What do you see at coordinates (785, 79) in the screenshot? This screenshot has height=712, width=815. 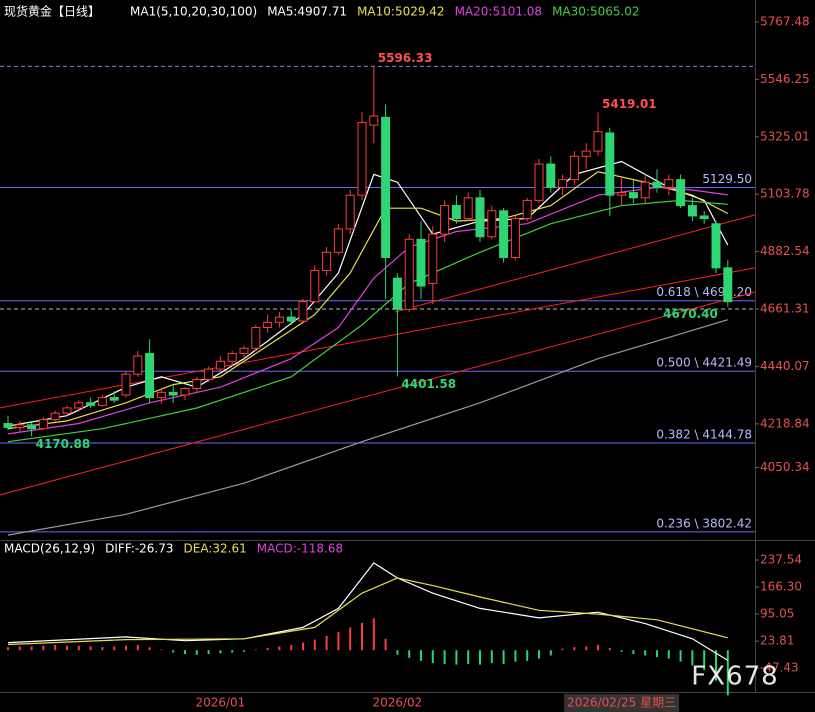 I see `y-tick-label: 5546.25` at bounding box center [785, 79].